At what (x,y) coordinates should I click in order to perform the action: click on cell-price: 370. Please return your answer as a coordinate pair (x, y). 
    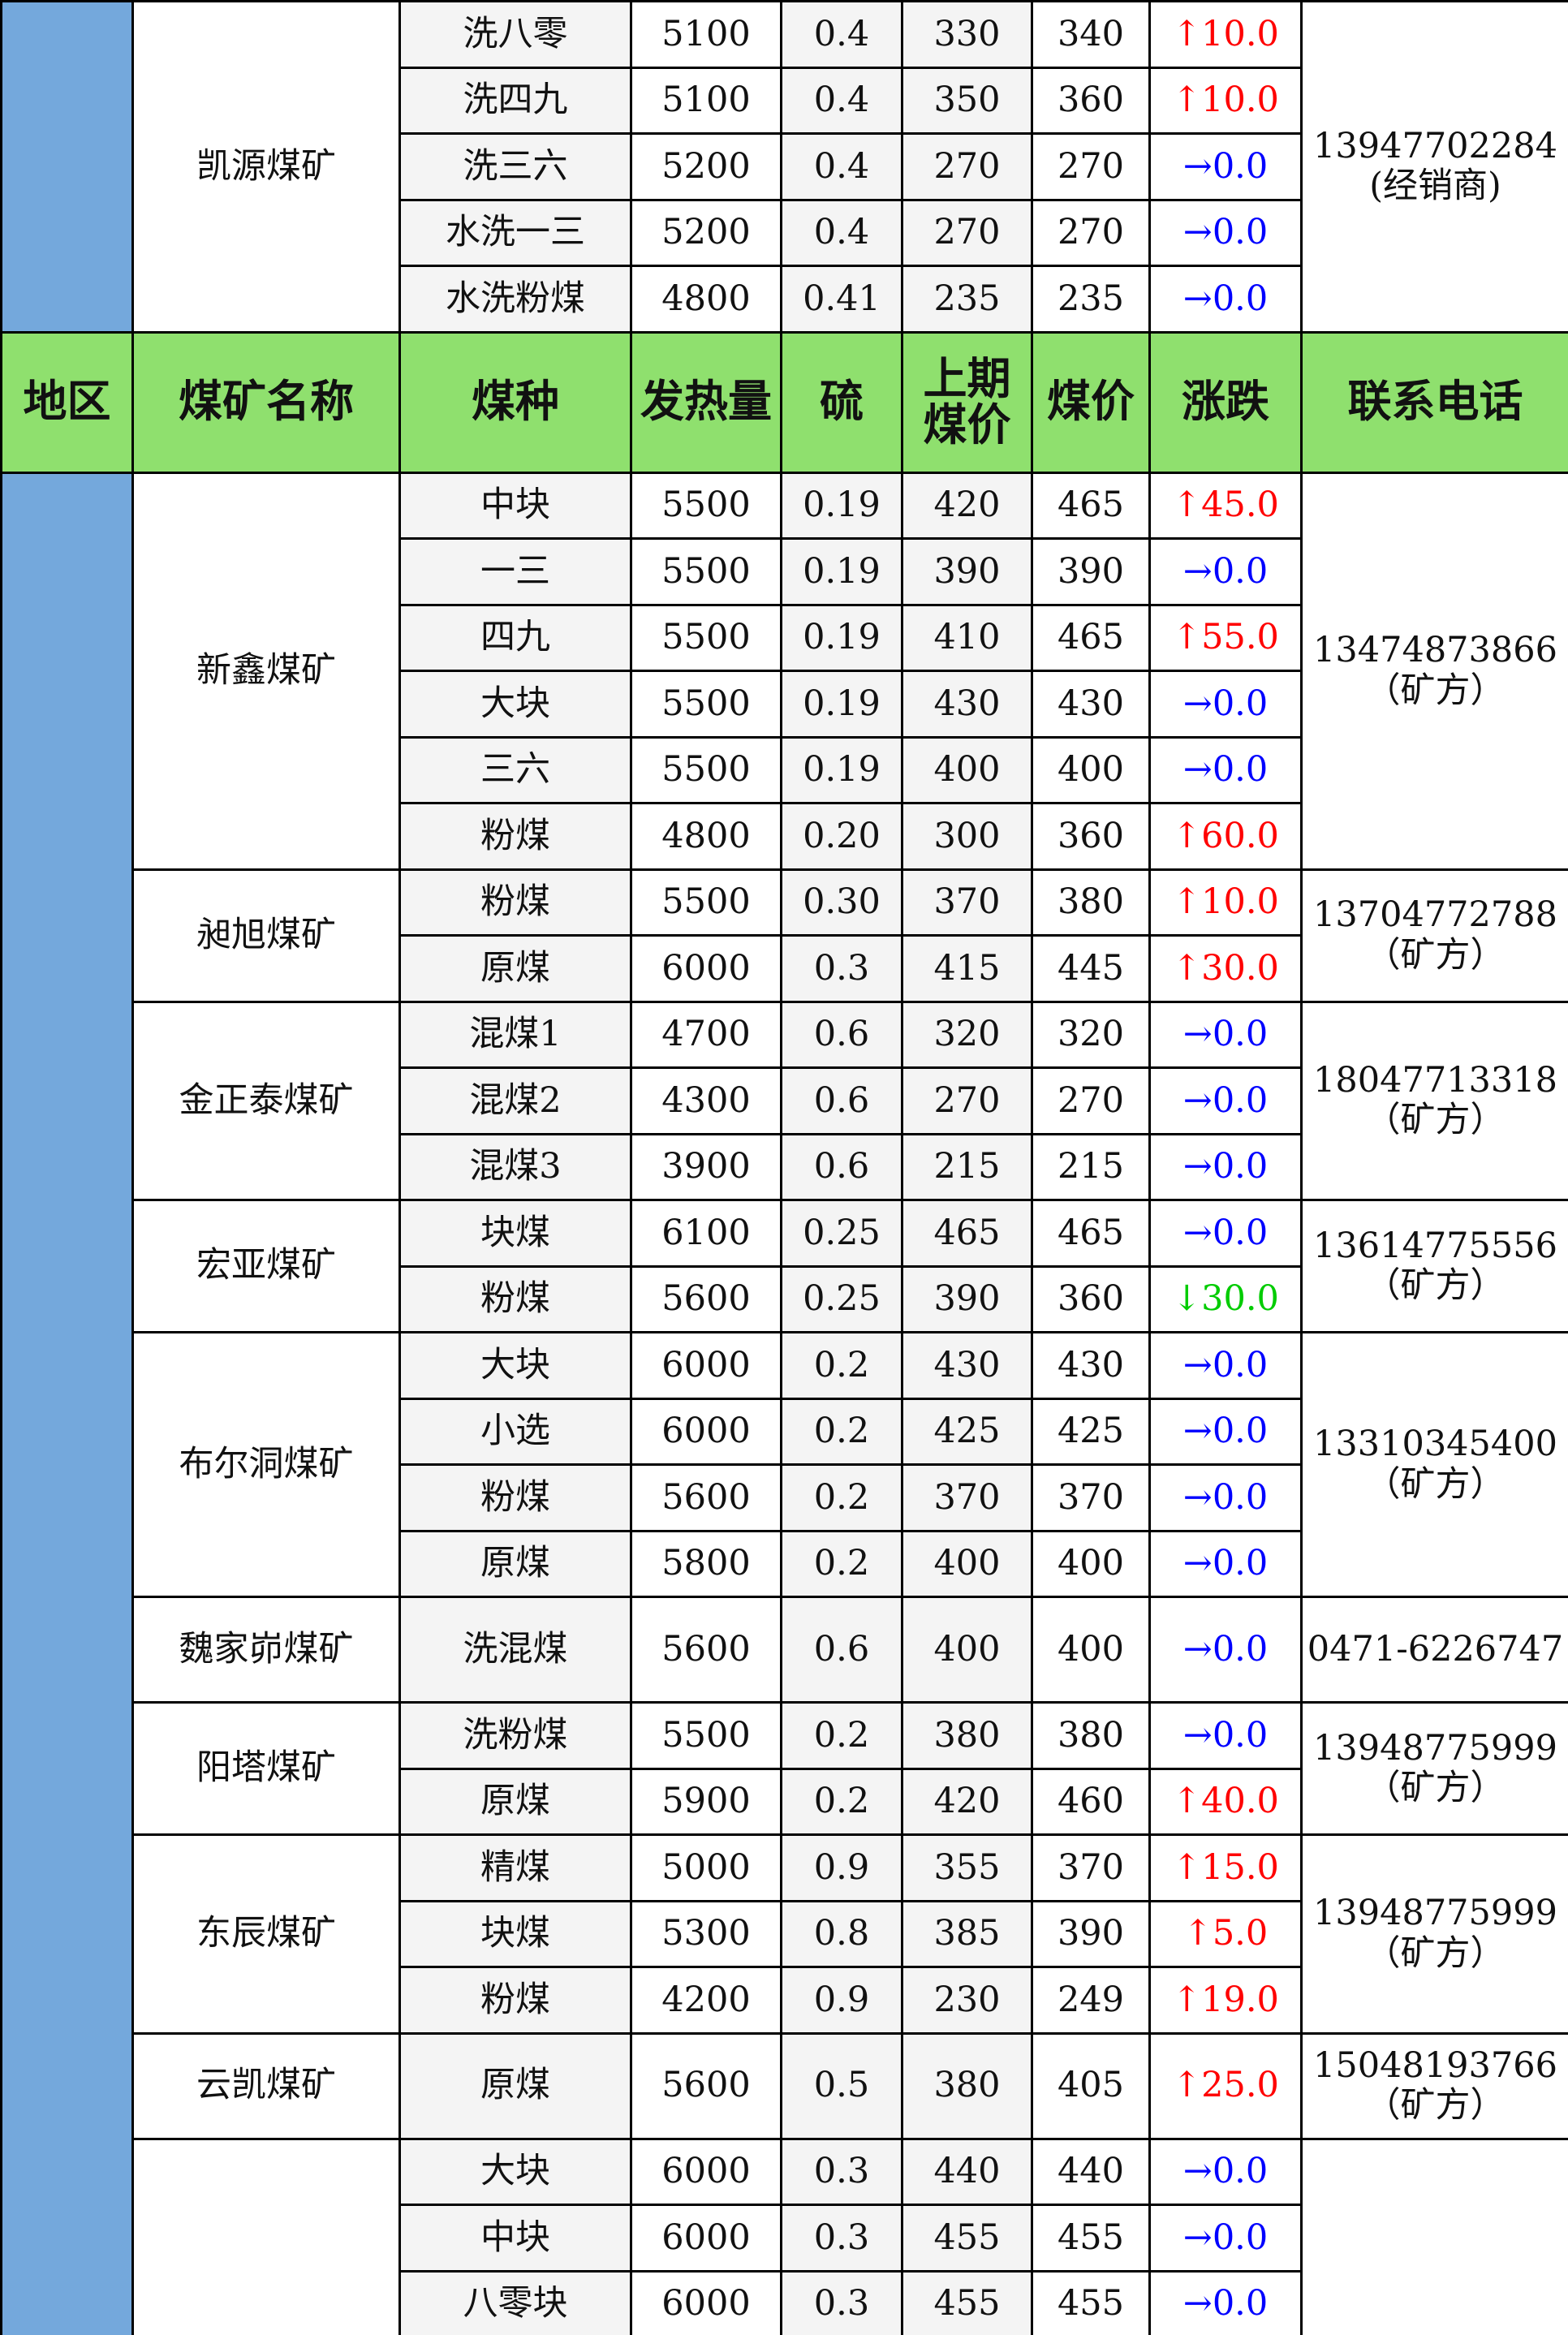
    Looking at the image, I should click on (1091, 1867).